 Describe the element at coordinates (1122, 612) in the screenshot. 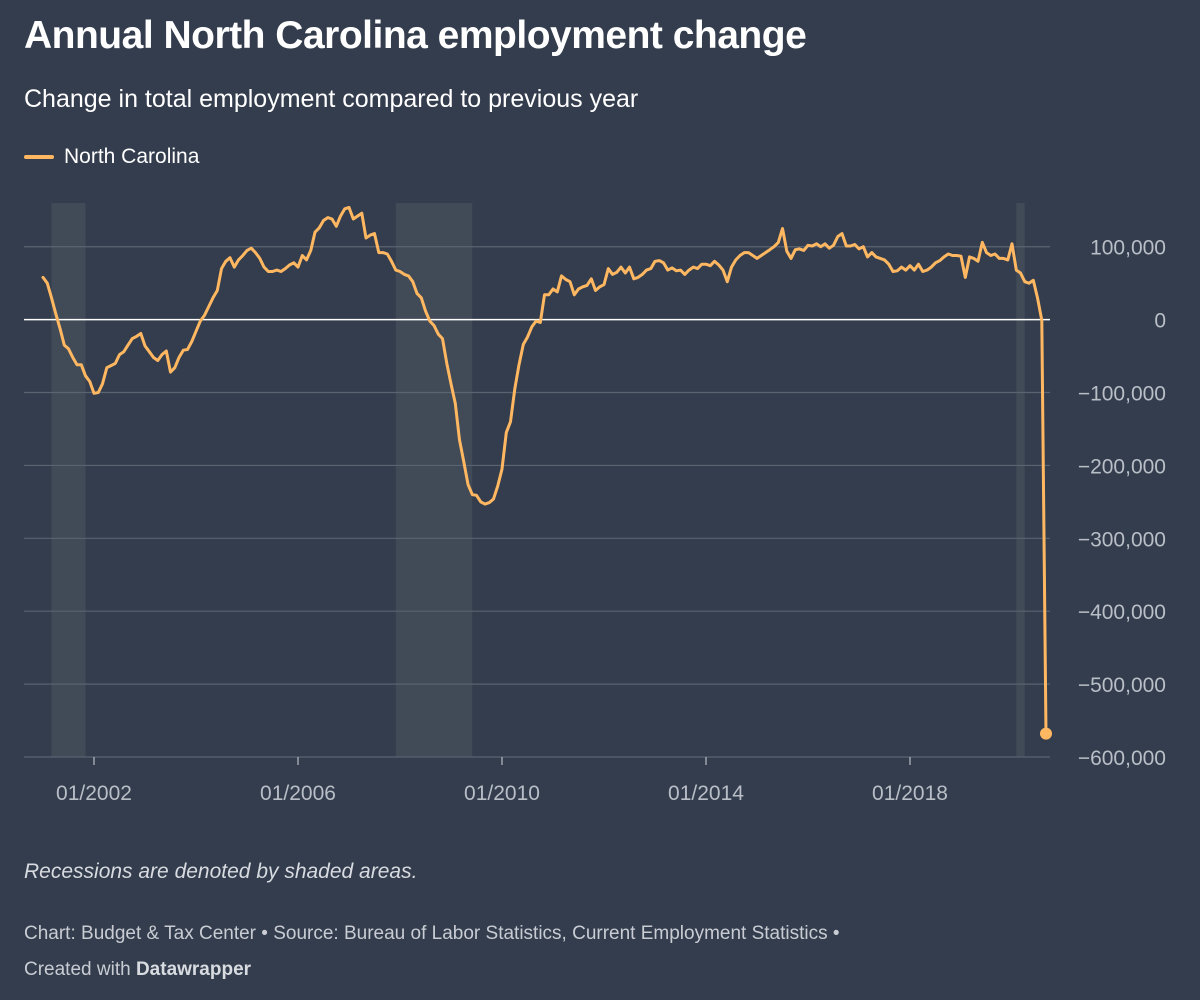

I see `y-tick-label: −400,000` at that location.